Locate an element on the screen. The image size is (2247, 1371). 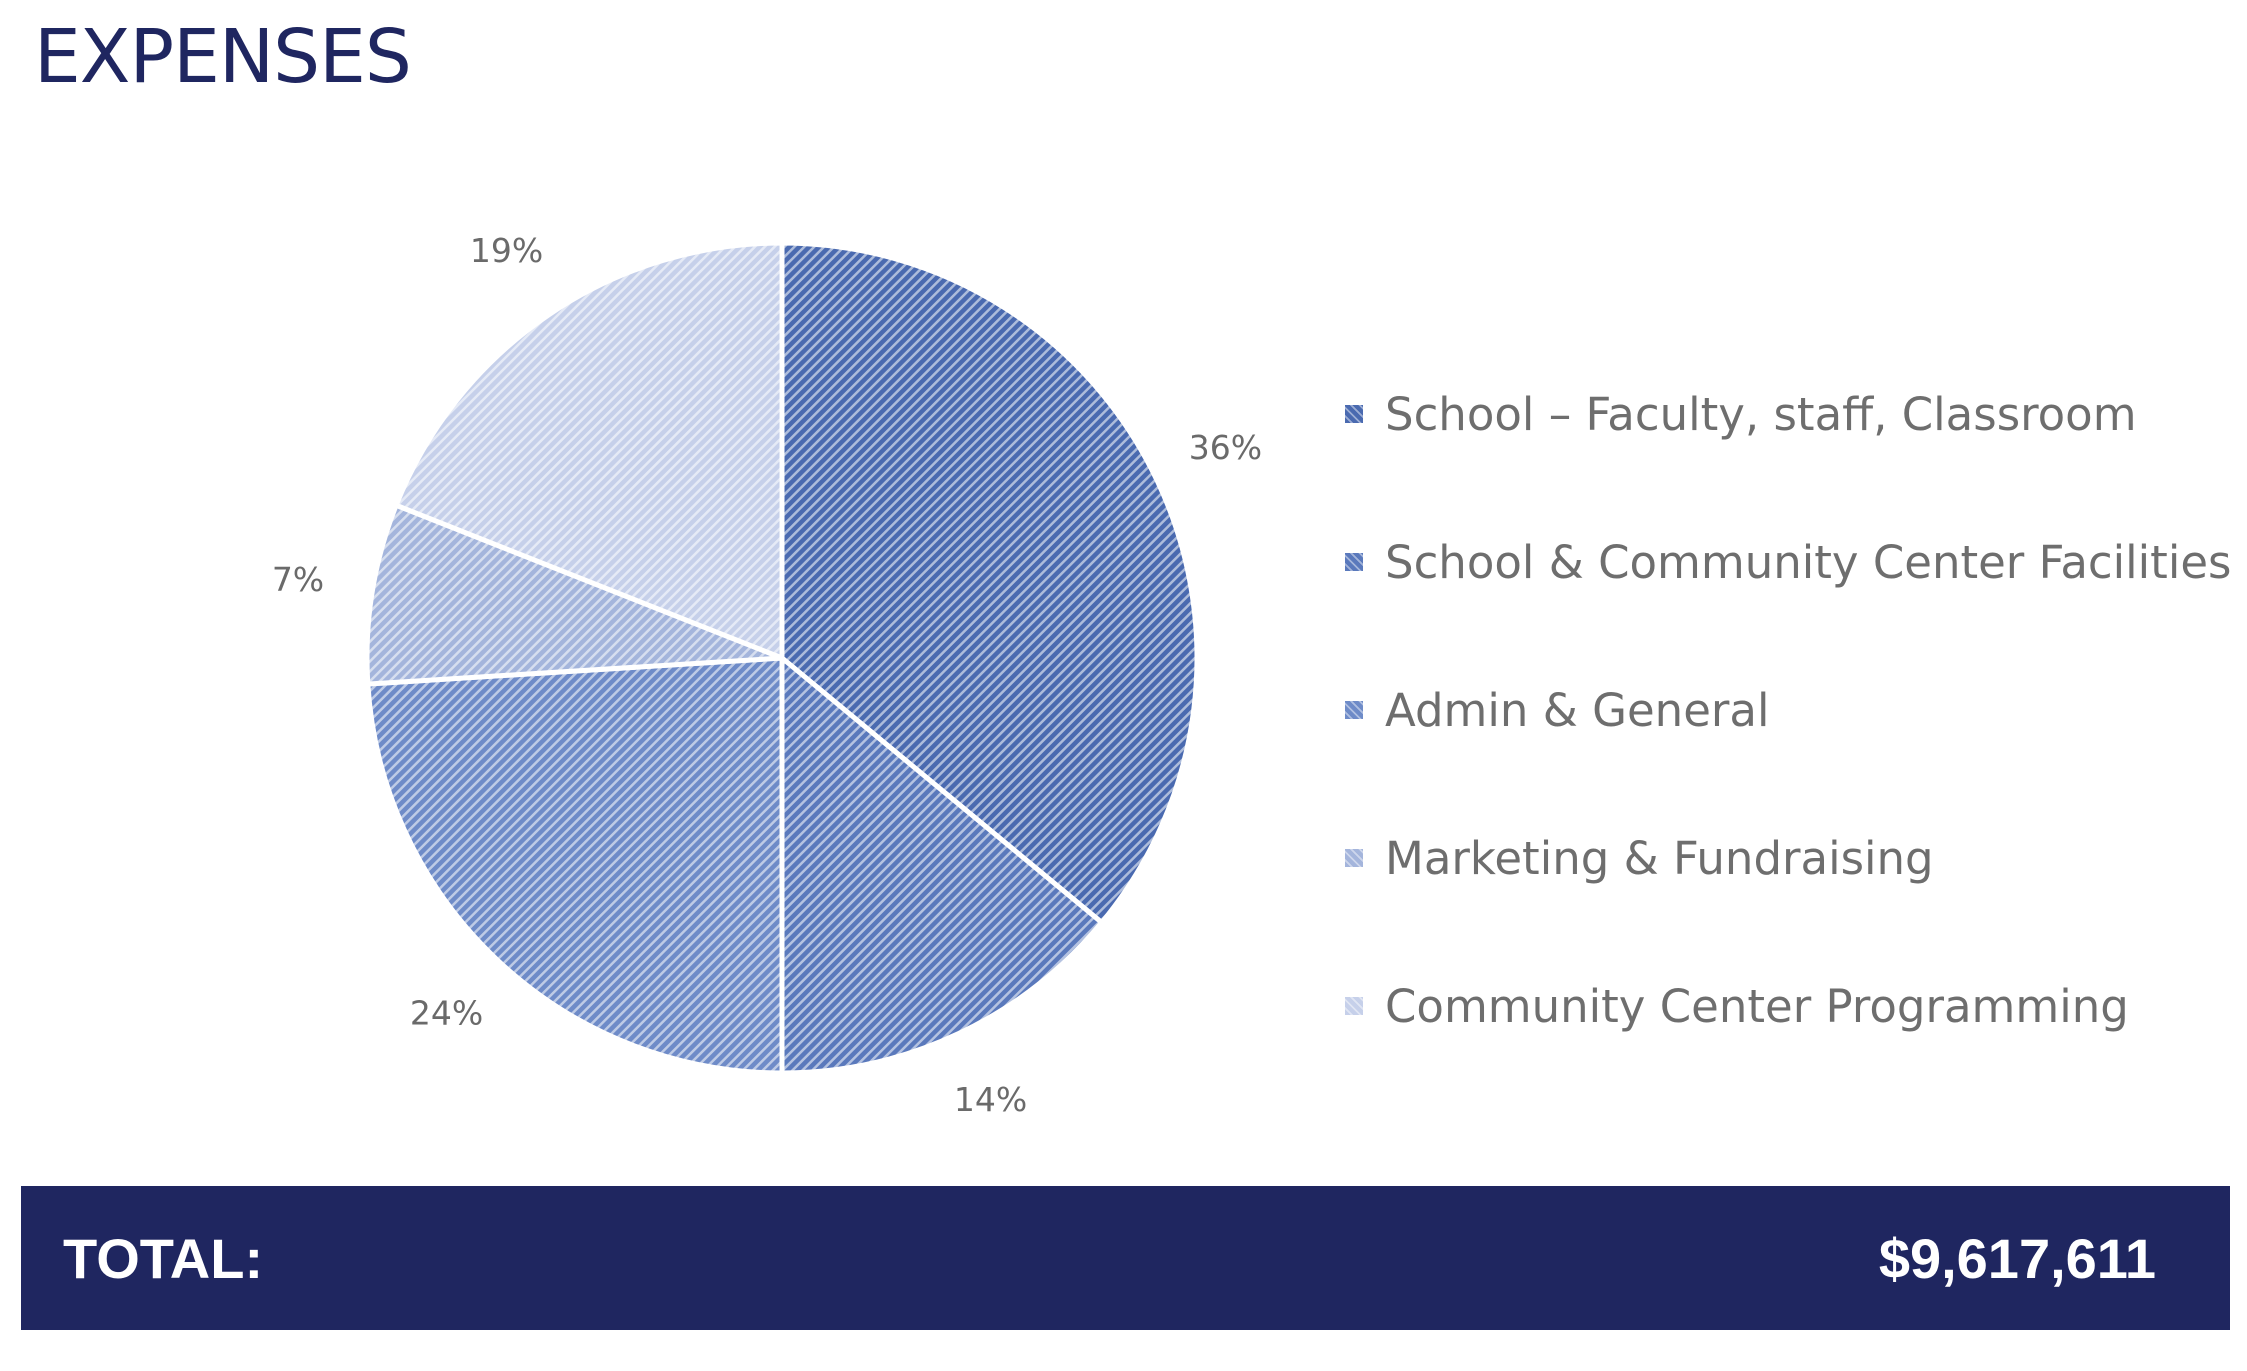
legend-label: School – Faculty, staff, Classroom is located at coordinates (1761, 414).